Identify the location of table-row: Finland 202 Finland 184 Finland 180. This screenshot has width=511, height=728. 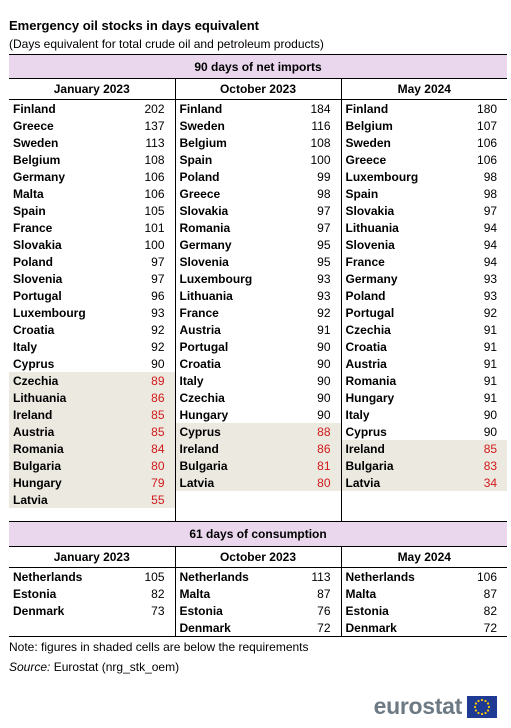
(258, 108).